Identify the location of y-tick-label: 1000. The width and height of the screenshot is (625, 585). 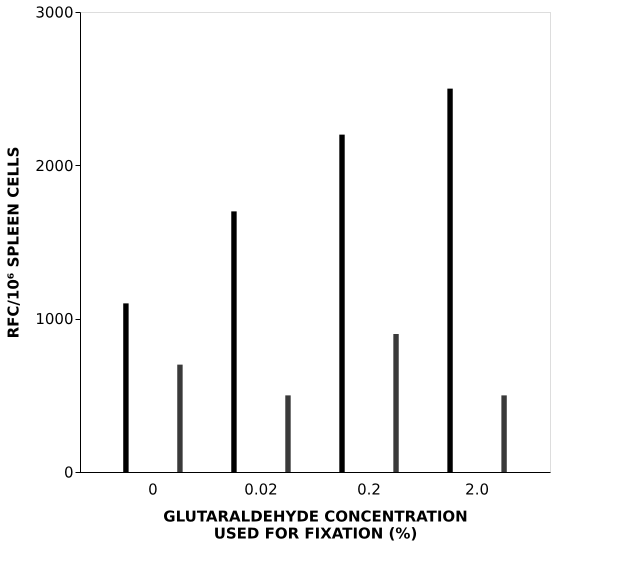
(54, 319).